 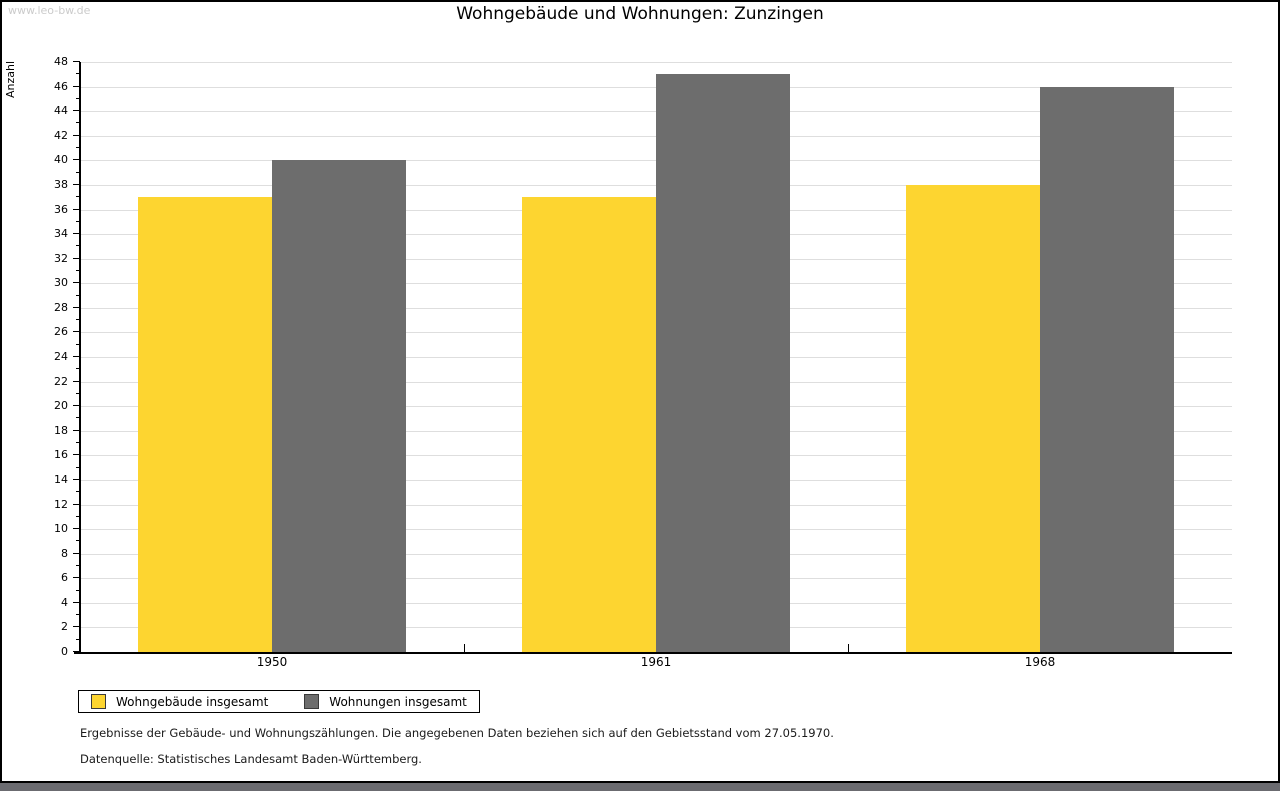 I want to click on x-axis-line, so click(x=653, y=653).